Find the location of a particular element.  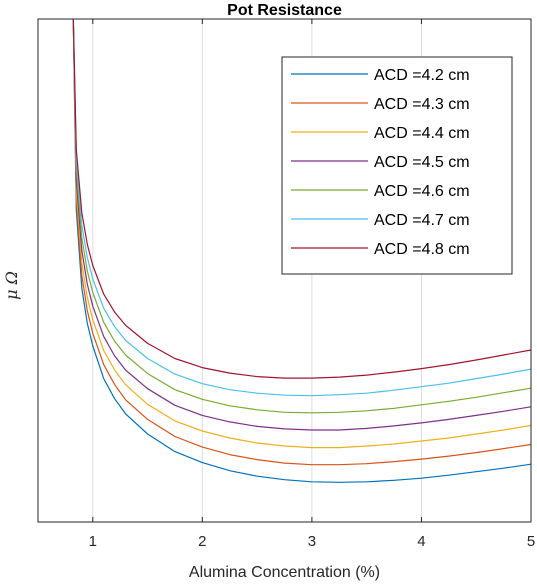

legend-label: ACD =4.2 cm is located at coordinates (422, 75).